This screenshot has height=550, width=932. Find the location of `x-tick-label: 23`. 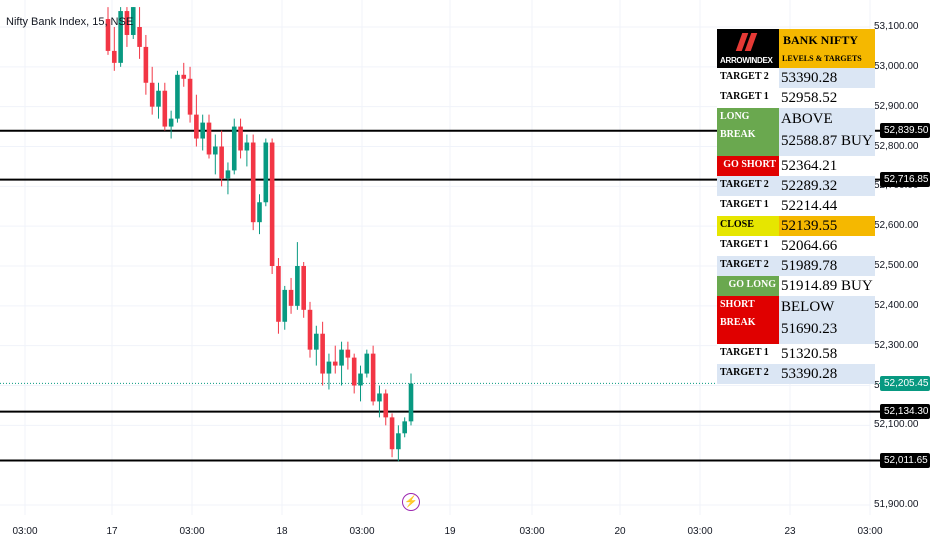

x-tick-label: 23 is located at coordinates (790, 531).